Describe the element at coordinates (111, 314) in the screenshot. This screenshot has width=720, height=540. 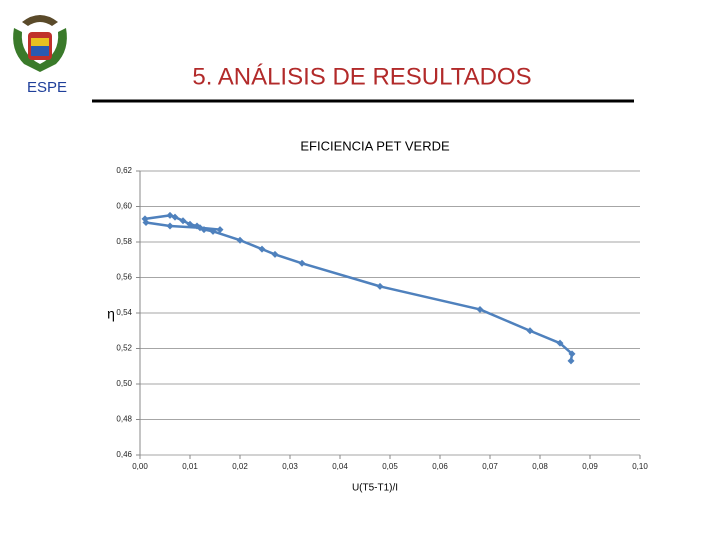
I see `y-axis-label: η` at that location.